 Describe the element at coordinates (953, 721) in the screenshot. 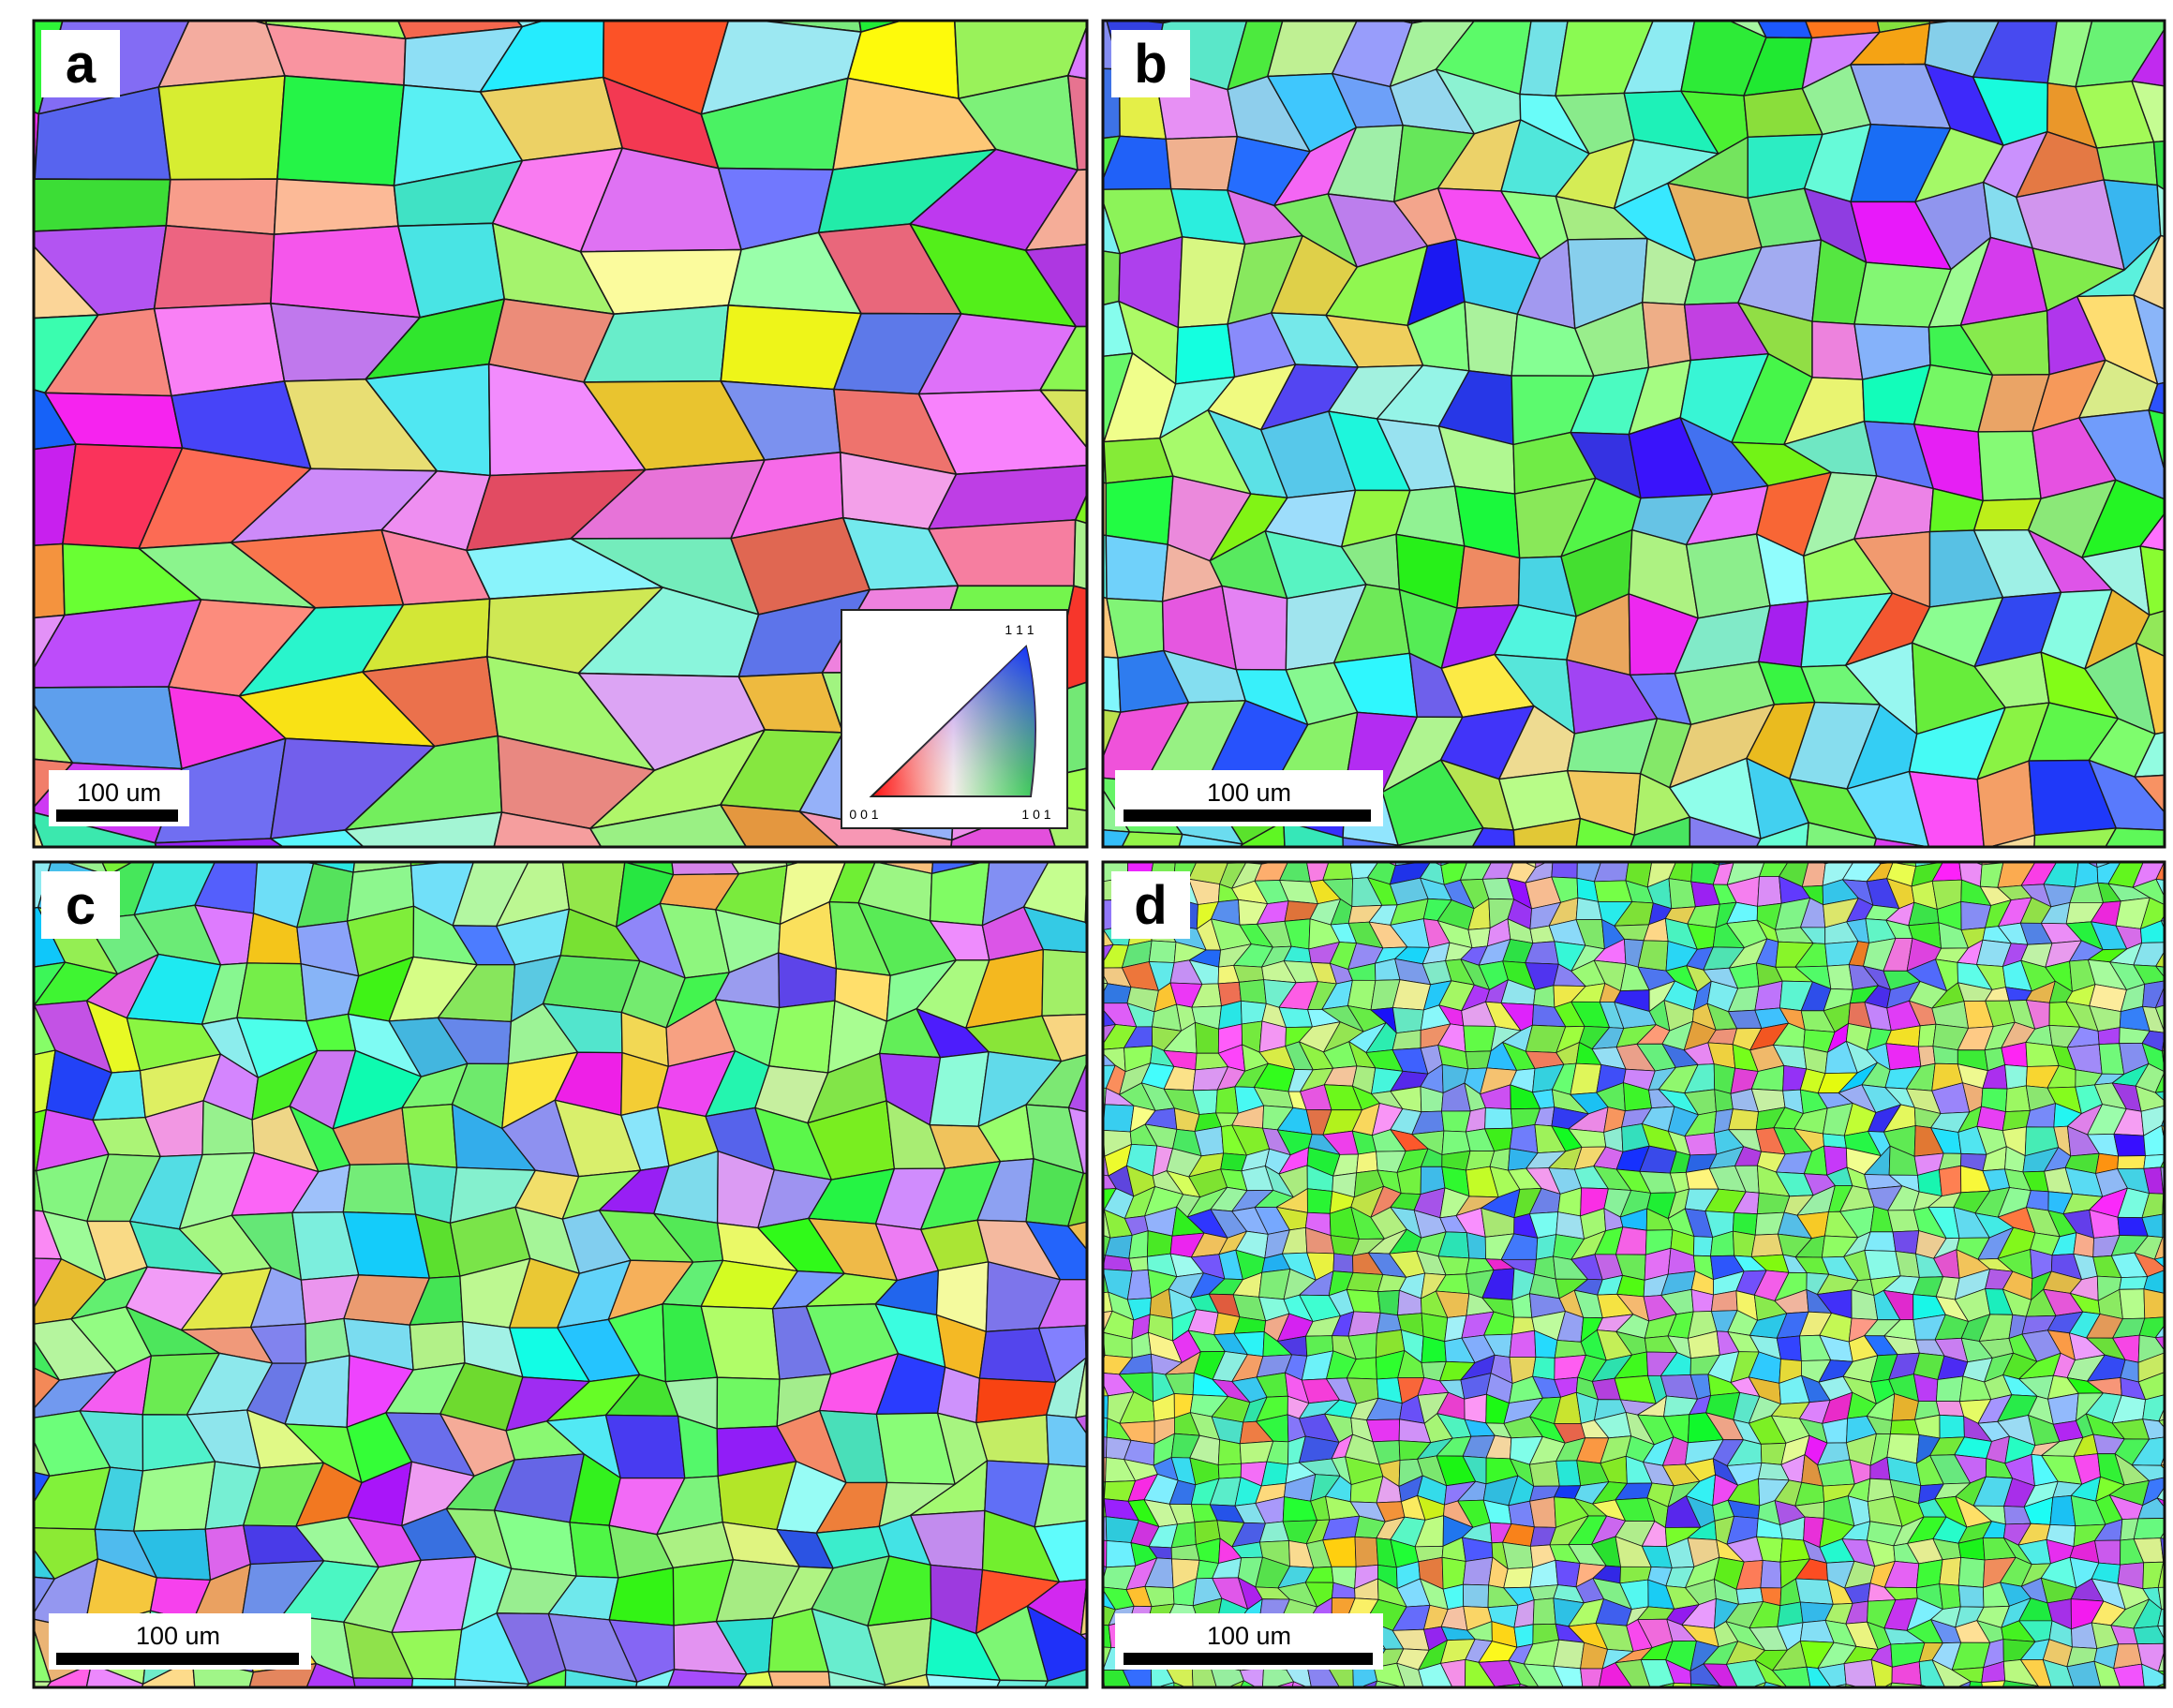

I see `ipf-triangle-blue` at that location.